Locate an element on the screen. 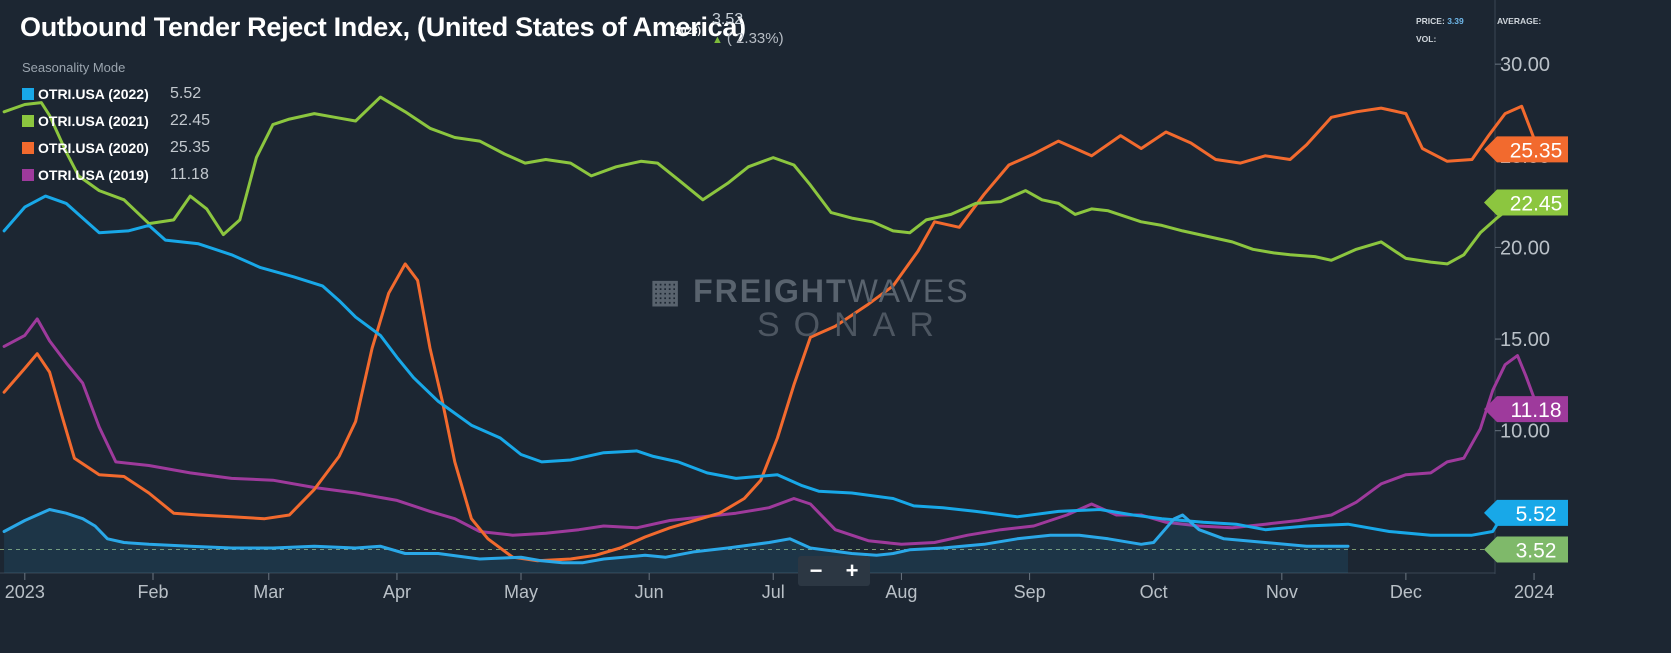  y-tick-label: 10.00 is located at coordinates (1525, 432).